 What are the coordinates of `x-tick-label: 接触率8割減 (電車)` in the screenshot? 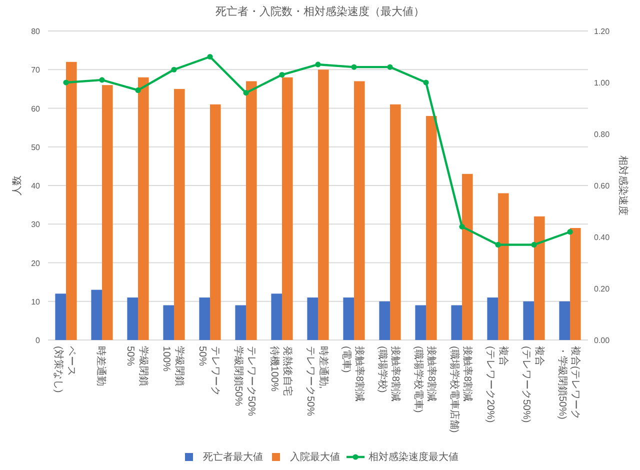 It's located at (353, 374).